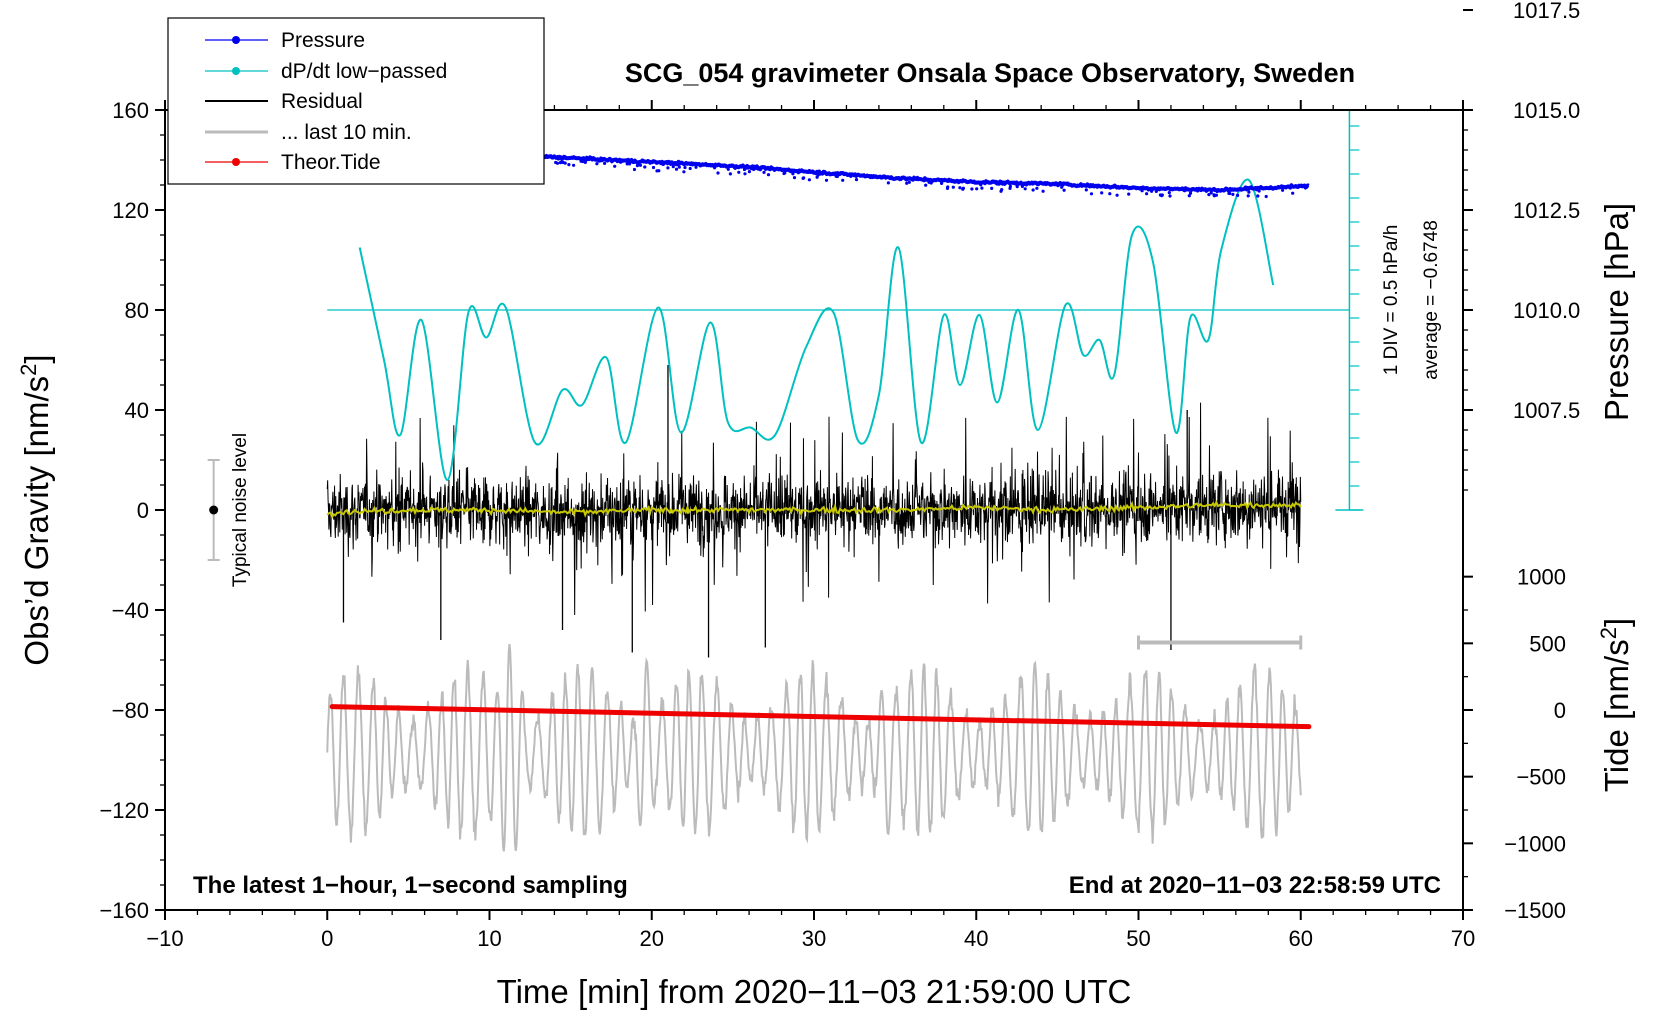 This screenshot has width=1660, height=1020. Describe the element at coordinates (1391, 300) in the screenshot. I see `dpdt-scale-label: 1 DIV = 0.5 hPa/h` at that location.